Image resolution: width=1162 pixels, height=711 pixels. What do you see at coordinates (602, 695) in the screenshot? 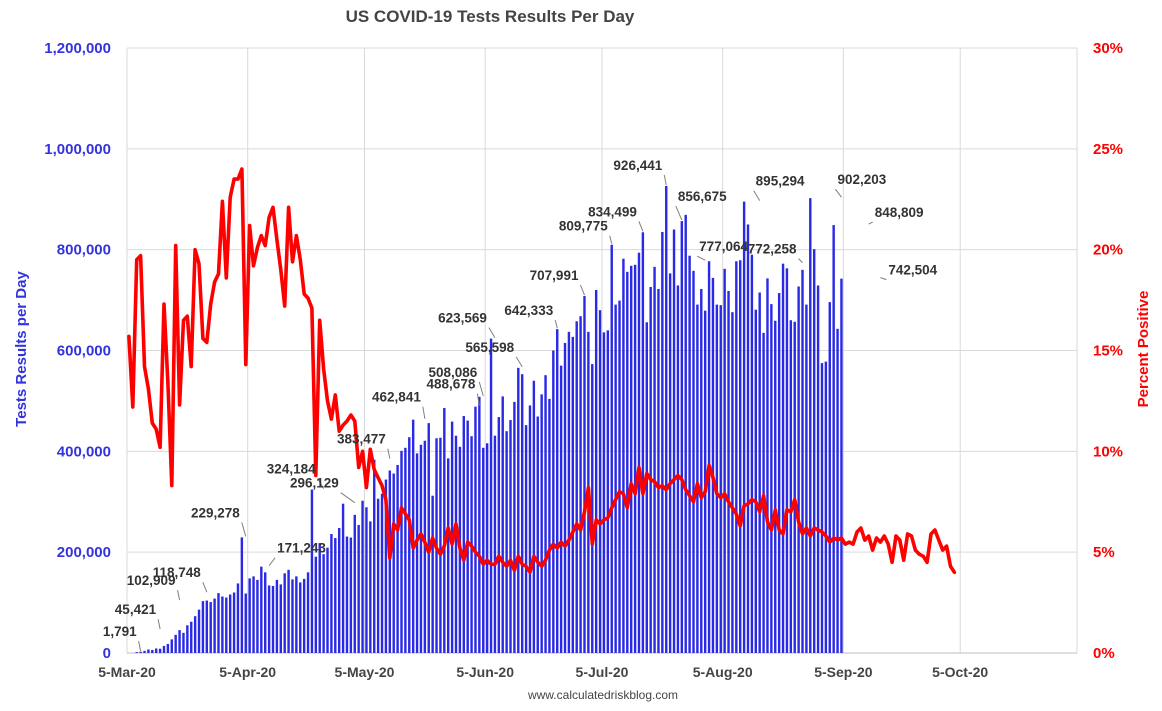
I see `source-credit: www.calculatedriskblog.com` at bounding box center [602, 695].